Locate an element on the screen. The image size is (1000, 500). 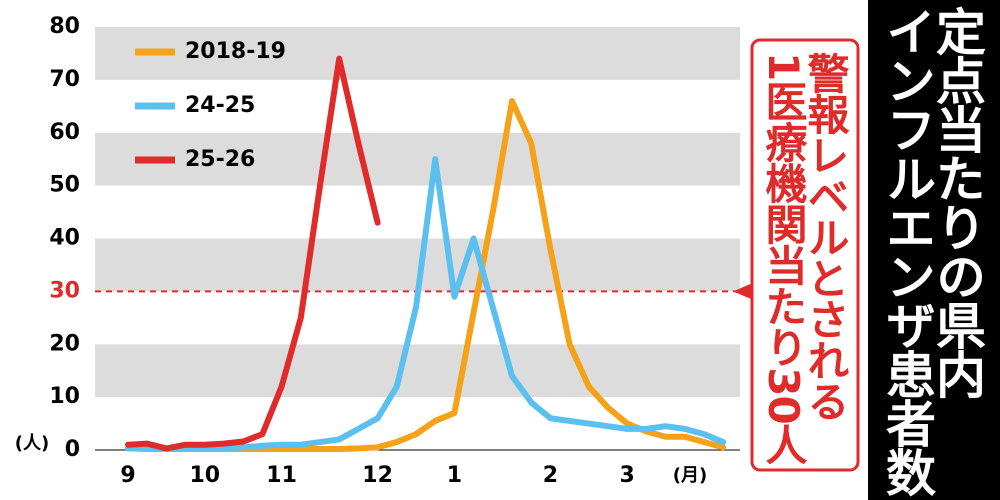
x-tick-label: 12 is located at coordinates (377, 475).